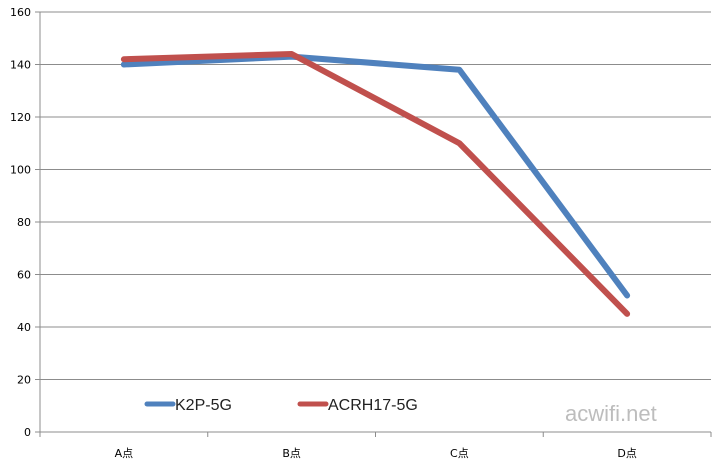 The image size is (725, 467). Describe the element at coordinates (24, 222) in the screenshot. I see `y-tick-label-80: 80` at that location.